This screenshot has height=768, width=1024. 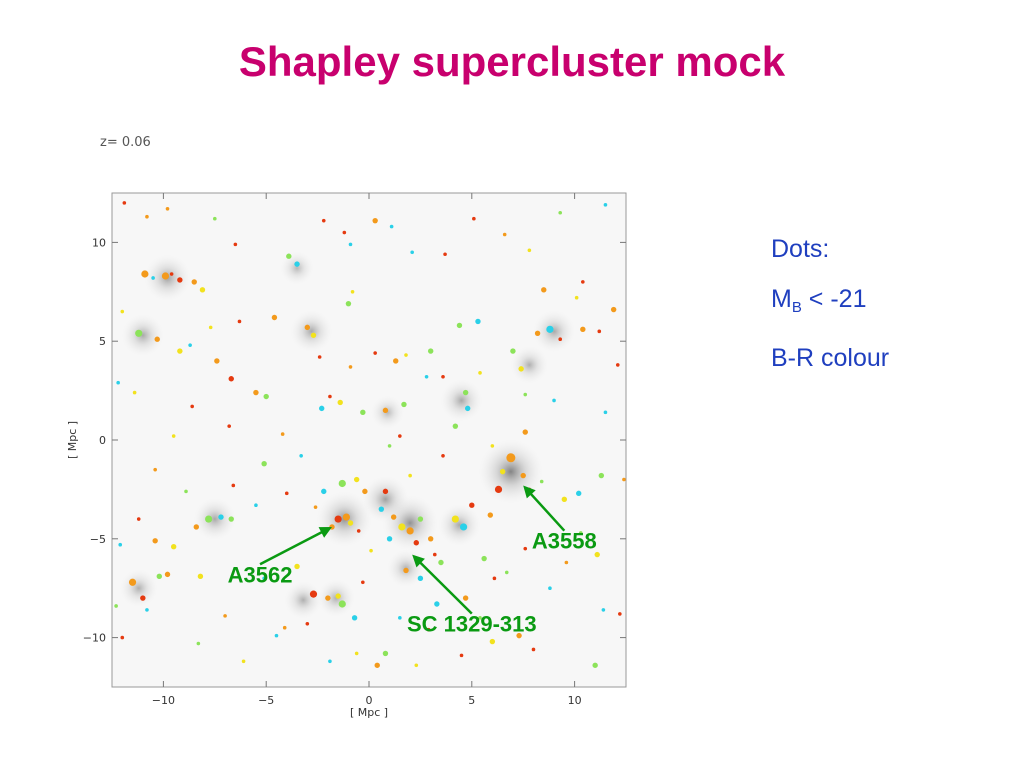 I want to click on legend-magnitude-symbol: M, so click(x=781, y=299).